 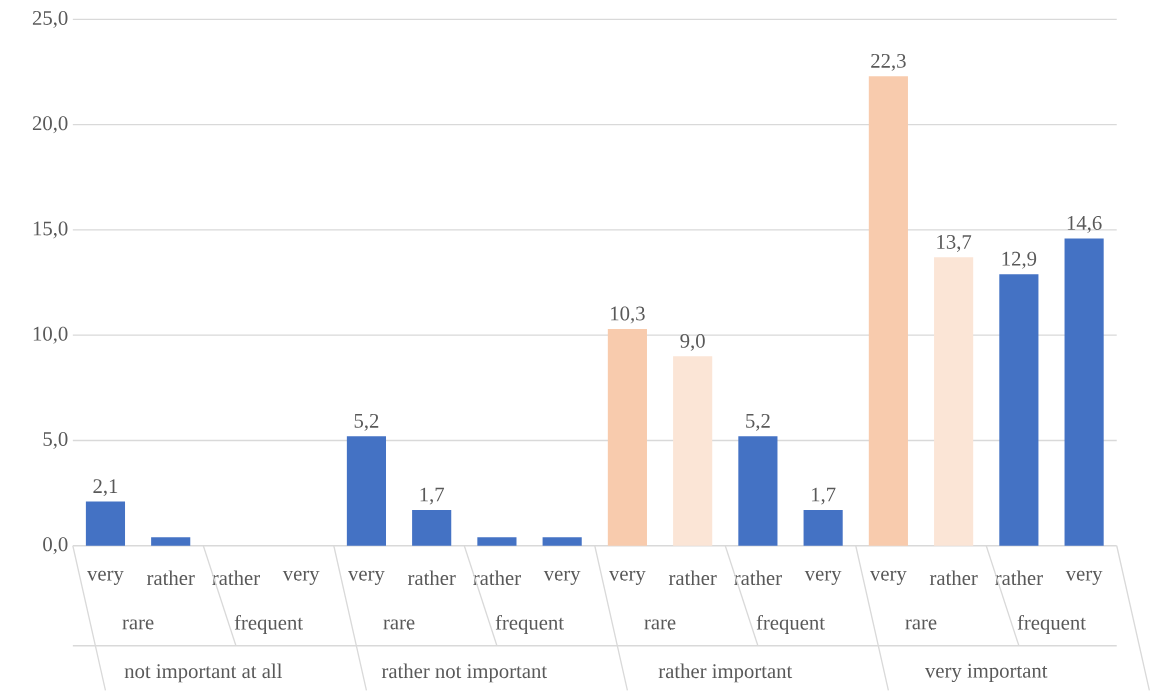 What do you see at coordinates (725, 673) in the screenshot?
I see `text: rather important` at bounding box center [725, 673].